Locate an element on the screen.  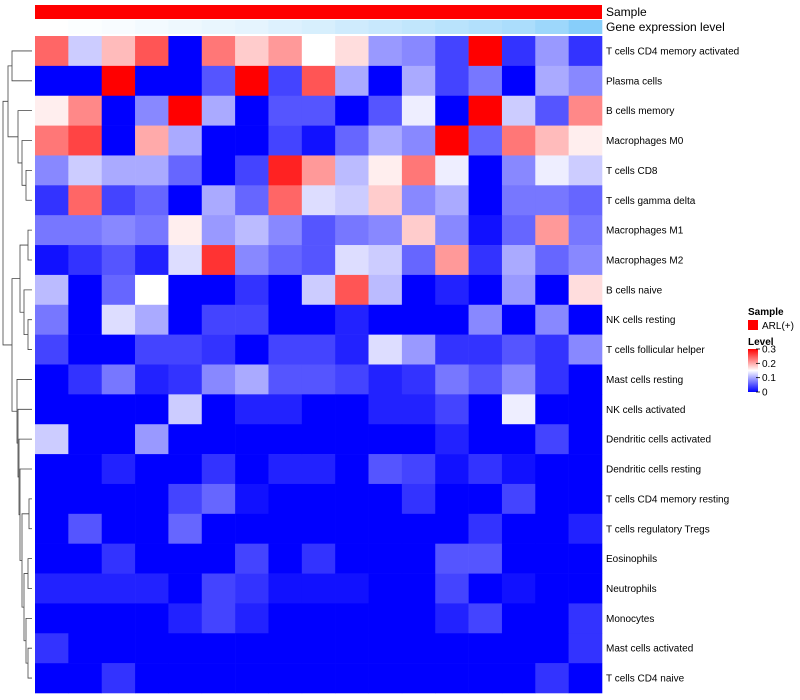
row-label: T cells regulatory Tregs is located at coordinates (658, 529).